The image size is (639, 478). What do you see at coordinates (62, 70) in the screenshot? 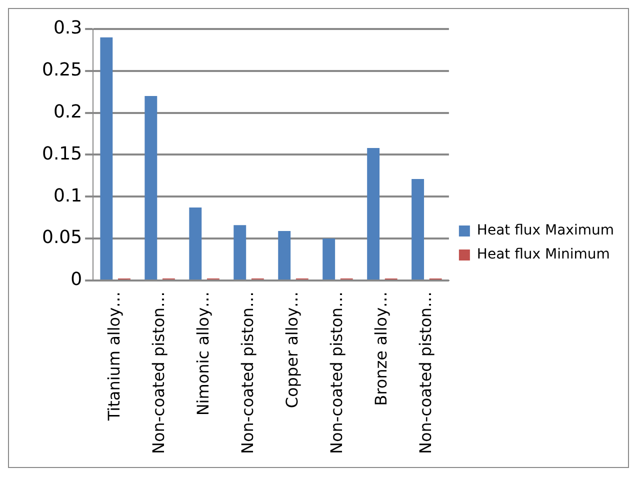
I see `y-tick-label: 0.25` at bounding box center [62, 70].